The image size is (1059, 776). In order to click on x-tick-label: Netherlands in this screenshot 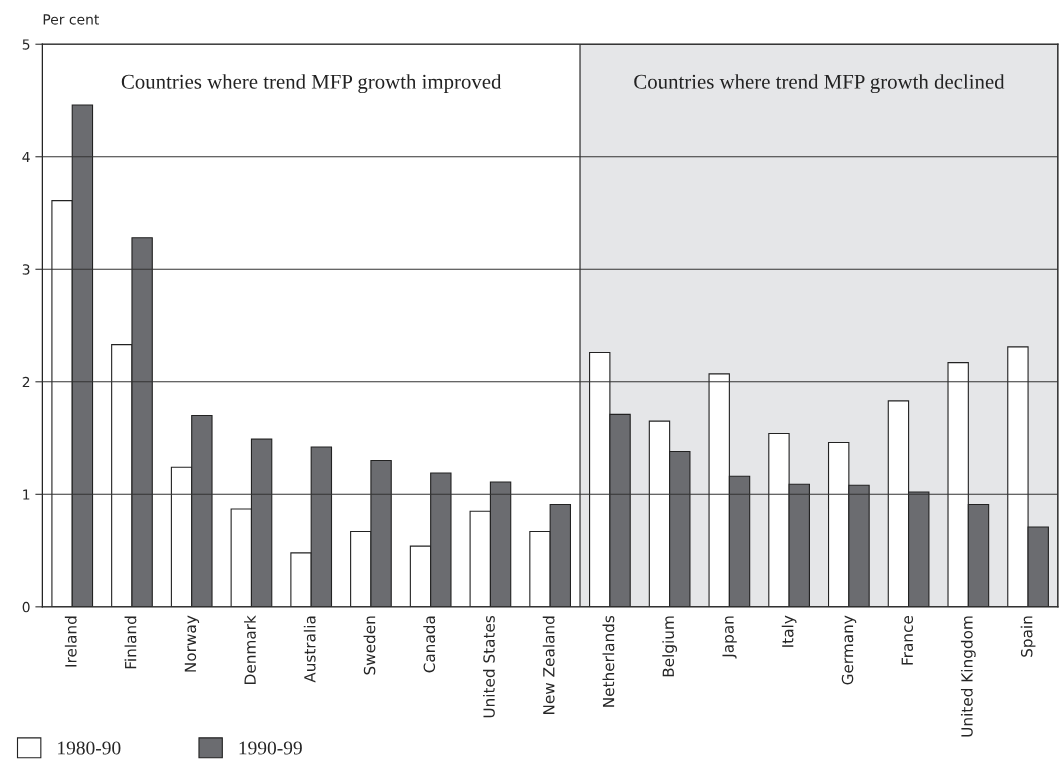, I will do `click(608, 661)`.